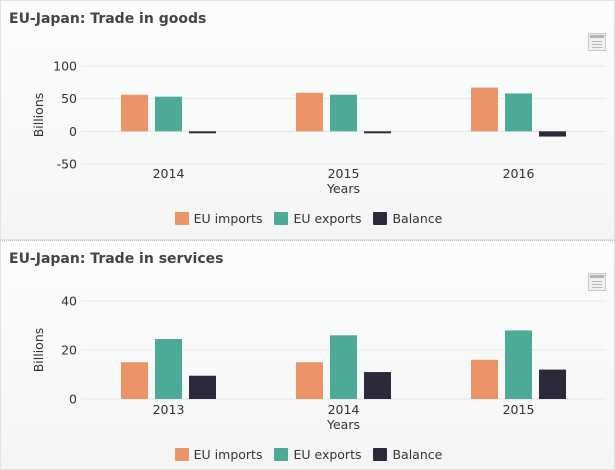 Image resolution: width=615 pixels, height=470 pixels. Describe the element at coordinates (69, 350) in the screenshot. I see `y-tick-label: 20` at that location.